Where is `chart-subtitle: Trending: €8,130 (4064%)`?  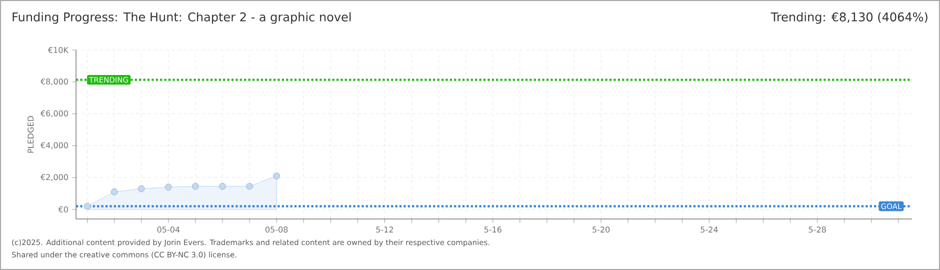 chart-subtitle: Trending: €8,130 (4064%) is located at coordinates (849, 18).